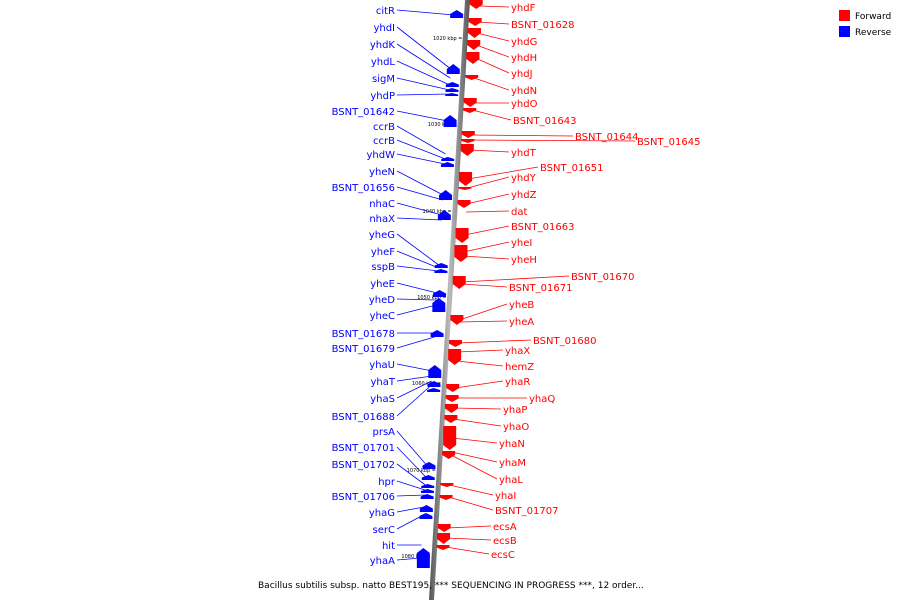  Describe the element at coordinates (519, 212) in the screenshot. I see `gene-label-dat: dat` at that location.